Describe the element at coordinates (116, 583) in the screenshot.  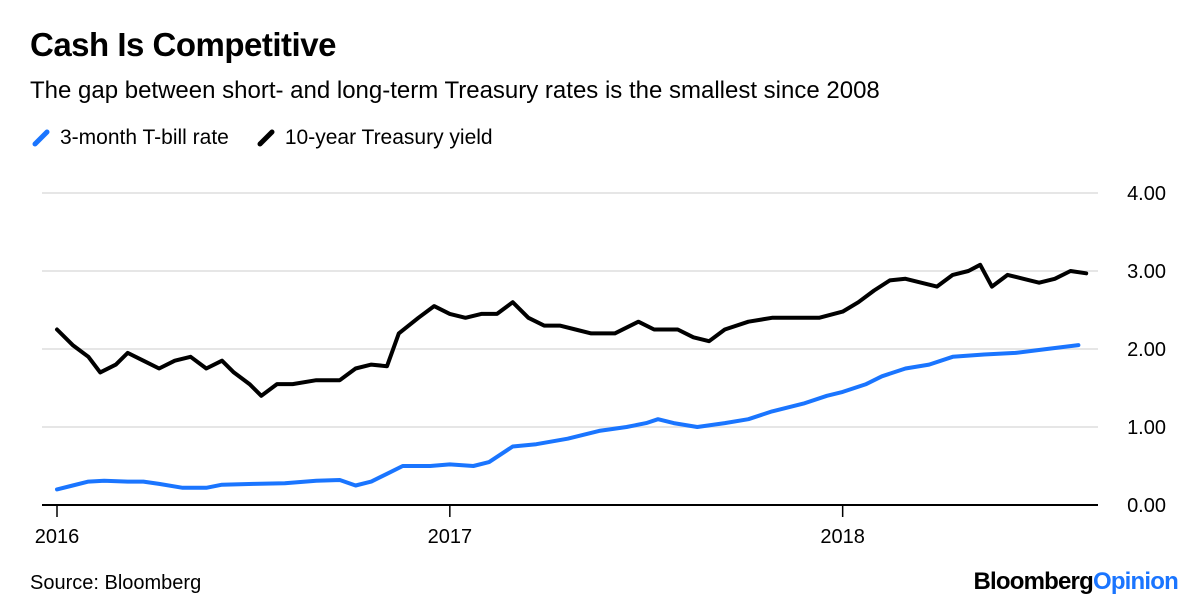
I see `source-note: Source: Bloomberg` at that location.